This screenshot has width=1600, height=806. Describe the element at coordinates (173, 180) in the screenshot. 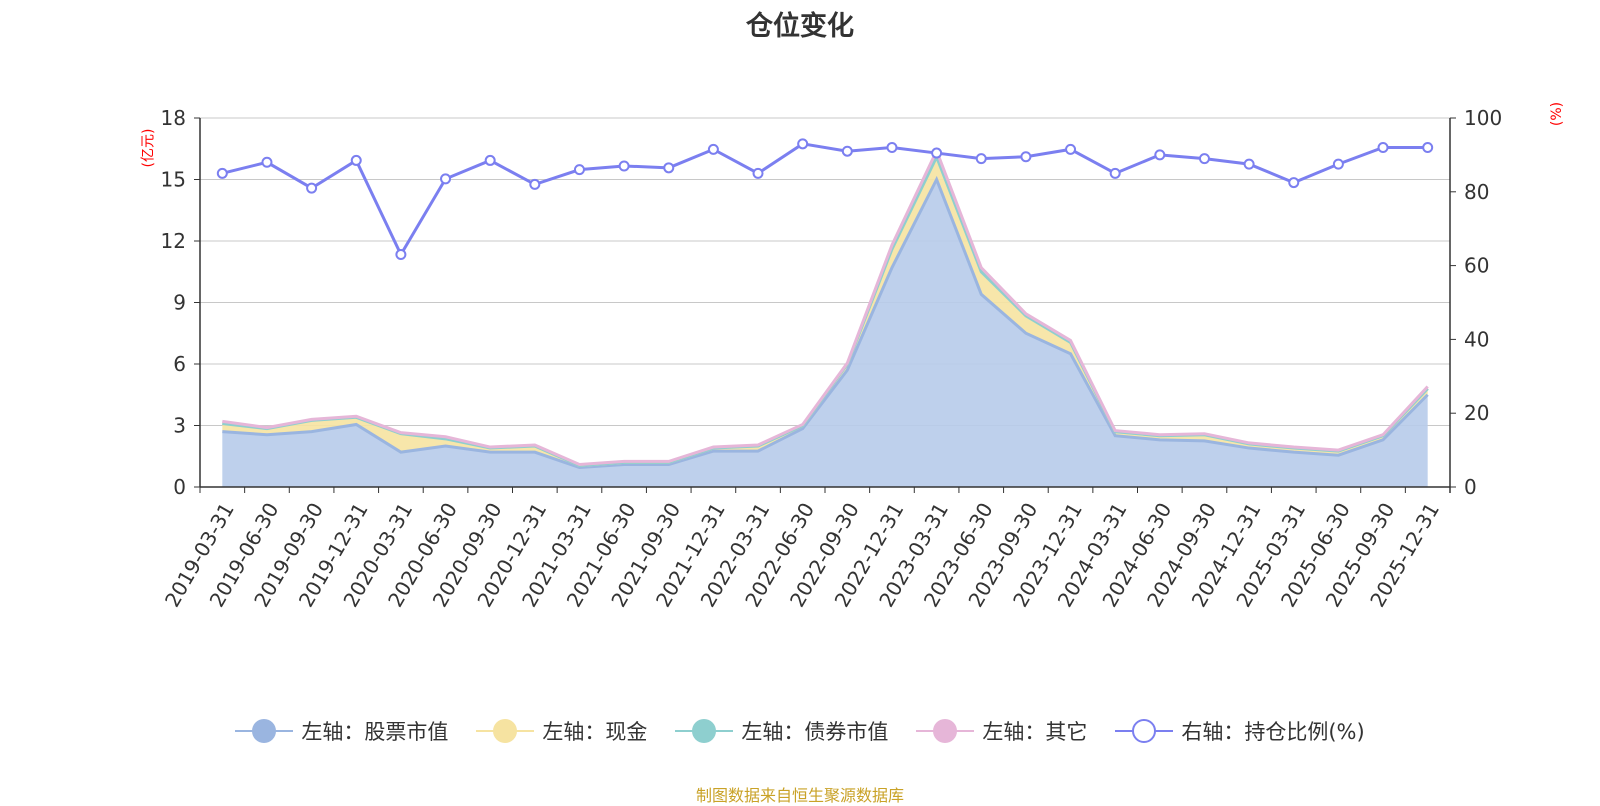

I see `left-axis-tick-label: 15` at that location.